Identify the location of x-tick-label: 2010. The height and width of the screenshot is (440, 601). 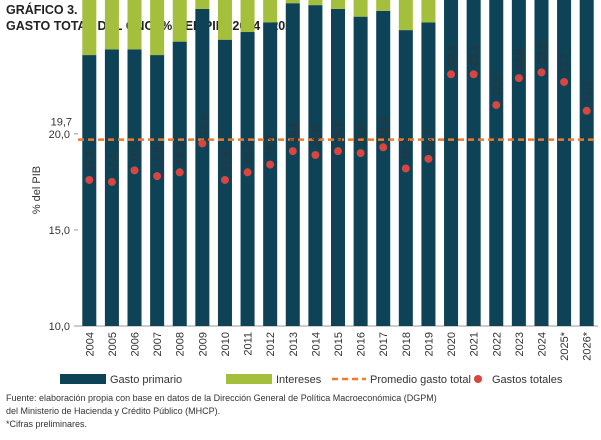
(226, 344).